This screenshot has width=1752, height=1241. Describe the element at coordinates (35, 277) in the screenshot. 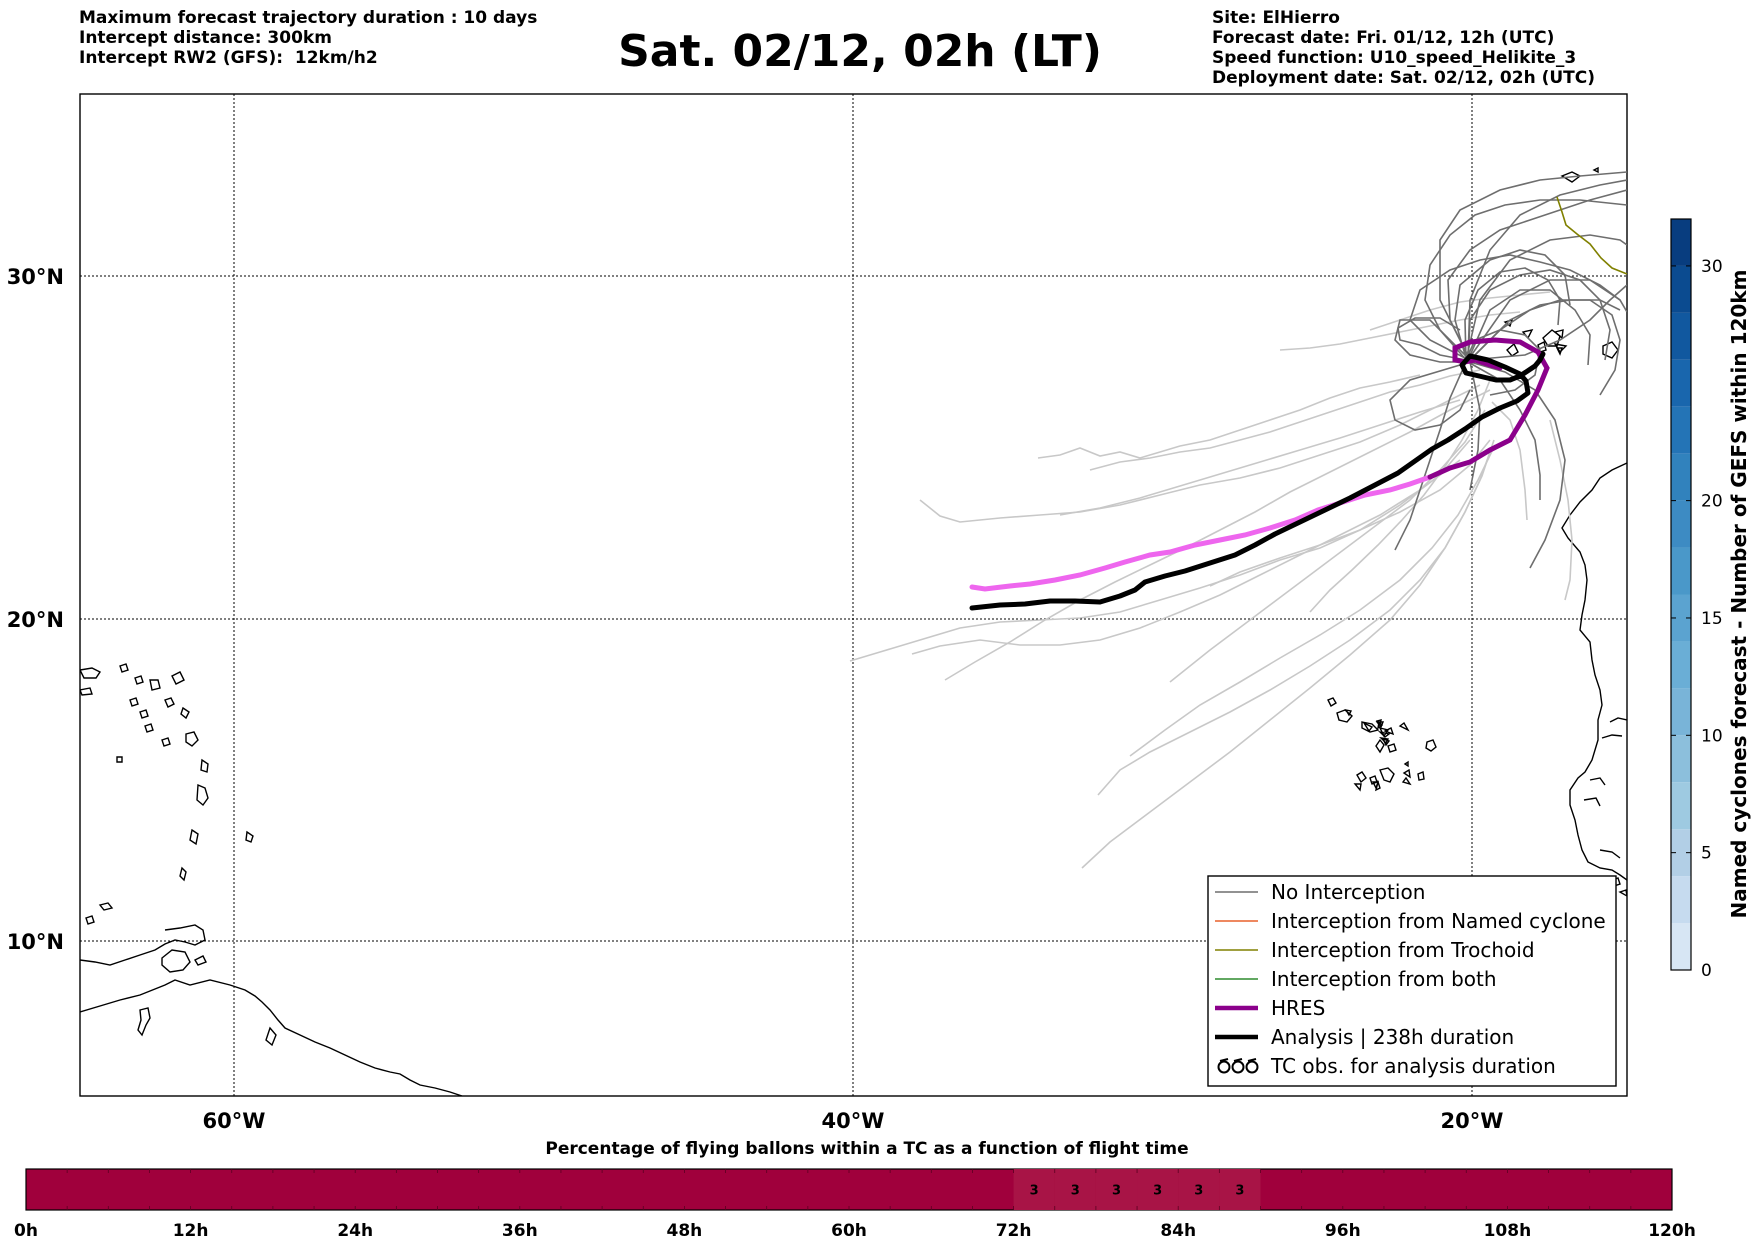

I see `lat-label-30n: 30°N` at that location.